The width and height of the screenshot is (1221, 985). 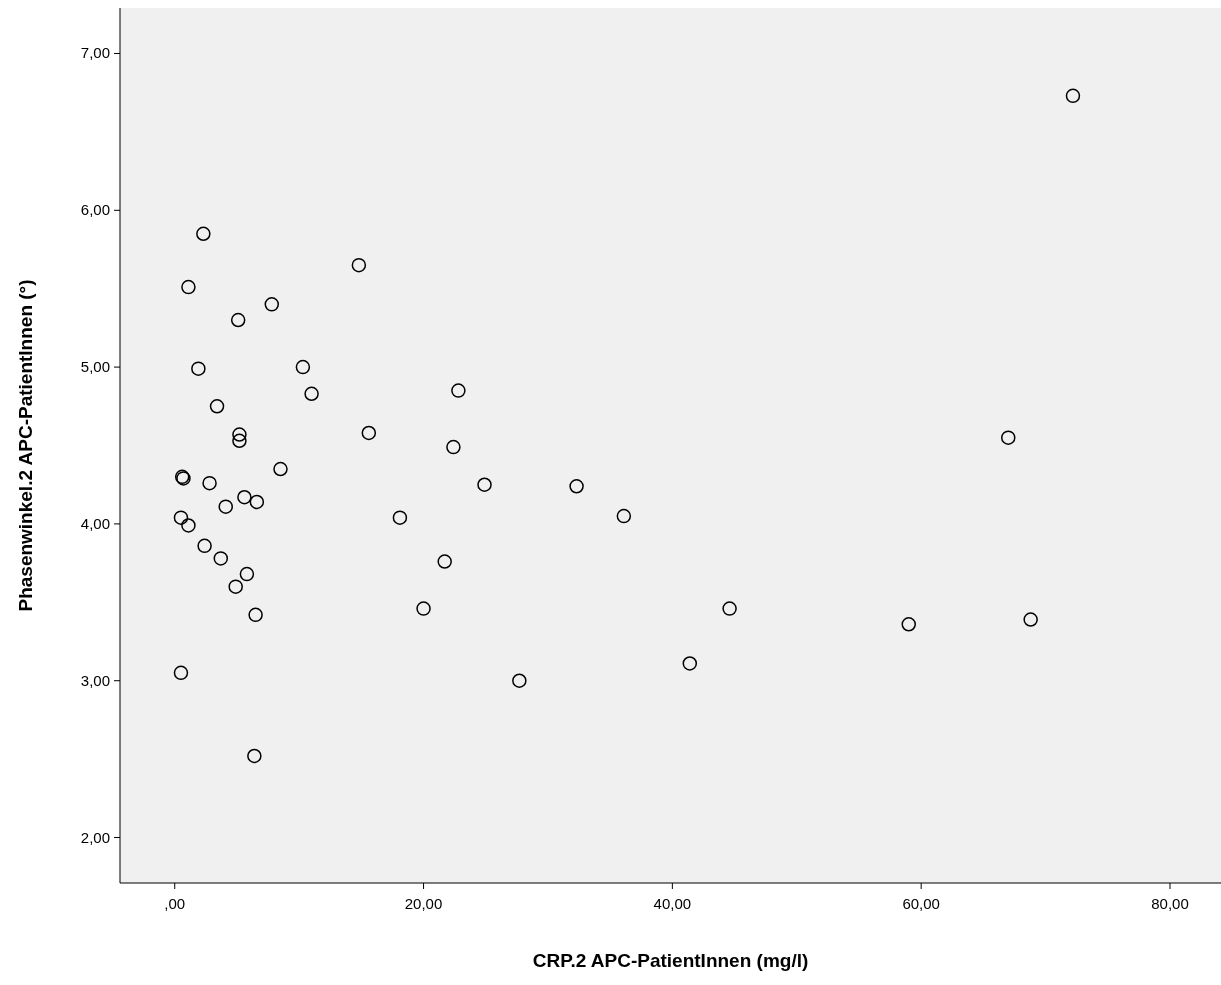 I want to click on x-tick-label: 80,00, so click(x=1170, y=903).